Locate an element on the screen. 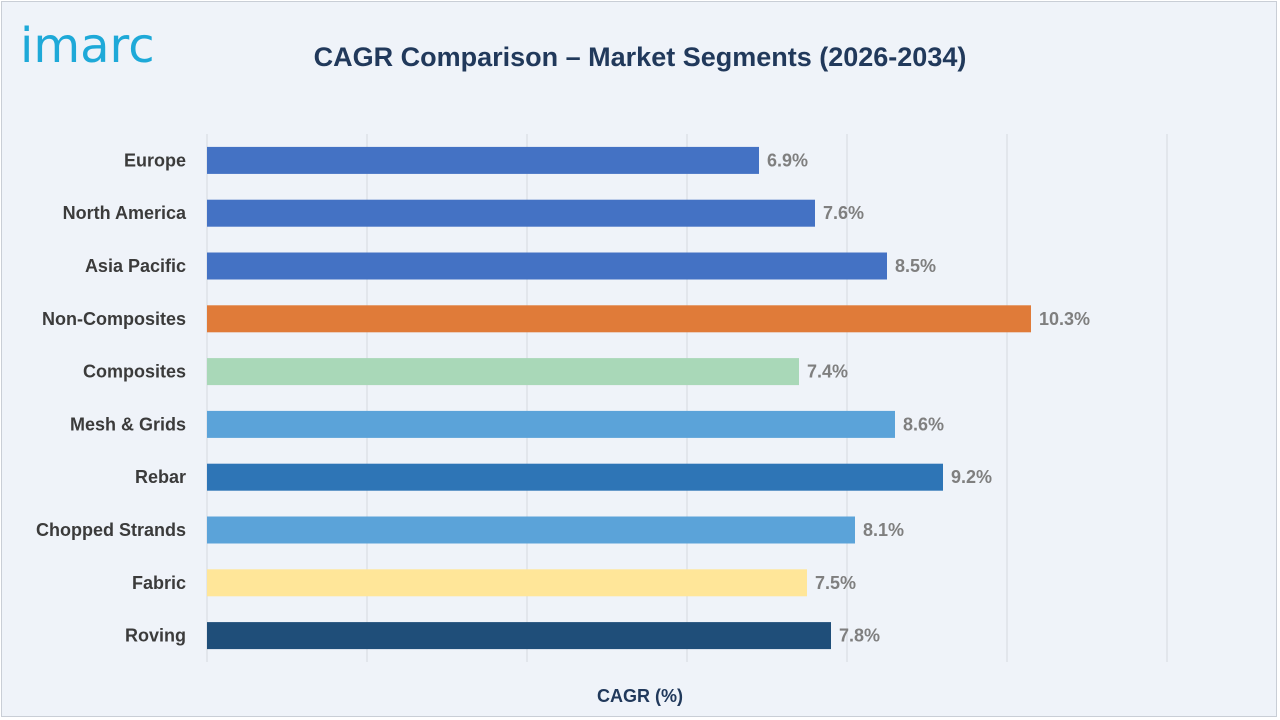 The width and height of the screenshot is (1280, 720). imarc-logo: imarc is located at coordinates (87, 46).